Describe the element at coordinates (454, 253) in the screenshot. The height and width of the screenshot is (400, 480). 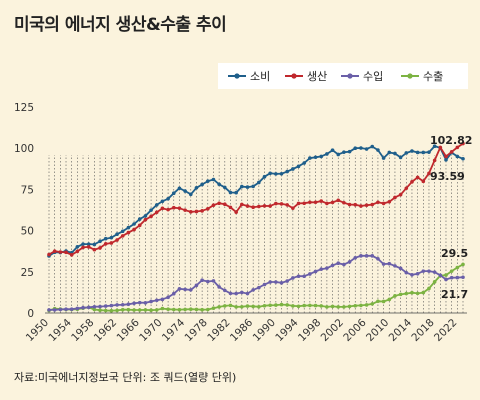
I see `end-value-label: 29.5` at that location.